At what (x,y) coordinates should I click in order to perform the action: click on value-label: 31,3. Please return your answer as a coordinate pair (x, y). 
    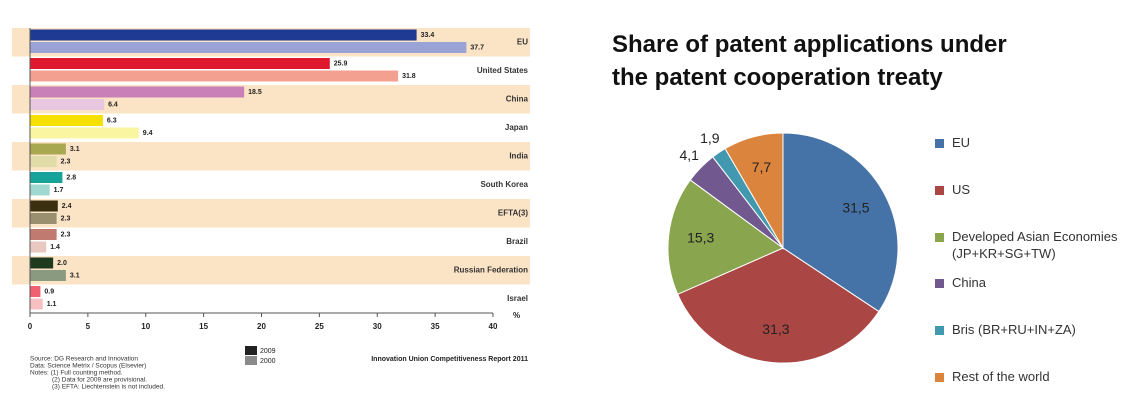
    Looking at the image, I should click on (775, 329).